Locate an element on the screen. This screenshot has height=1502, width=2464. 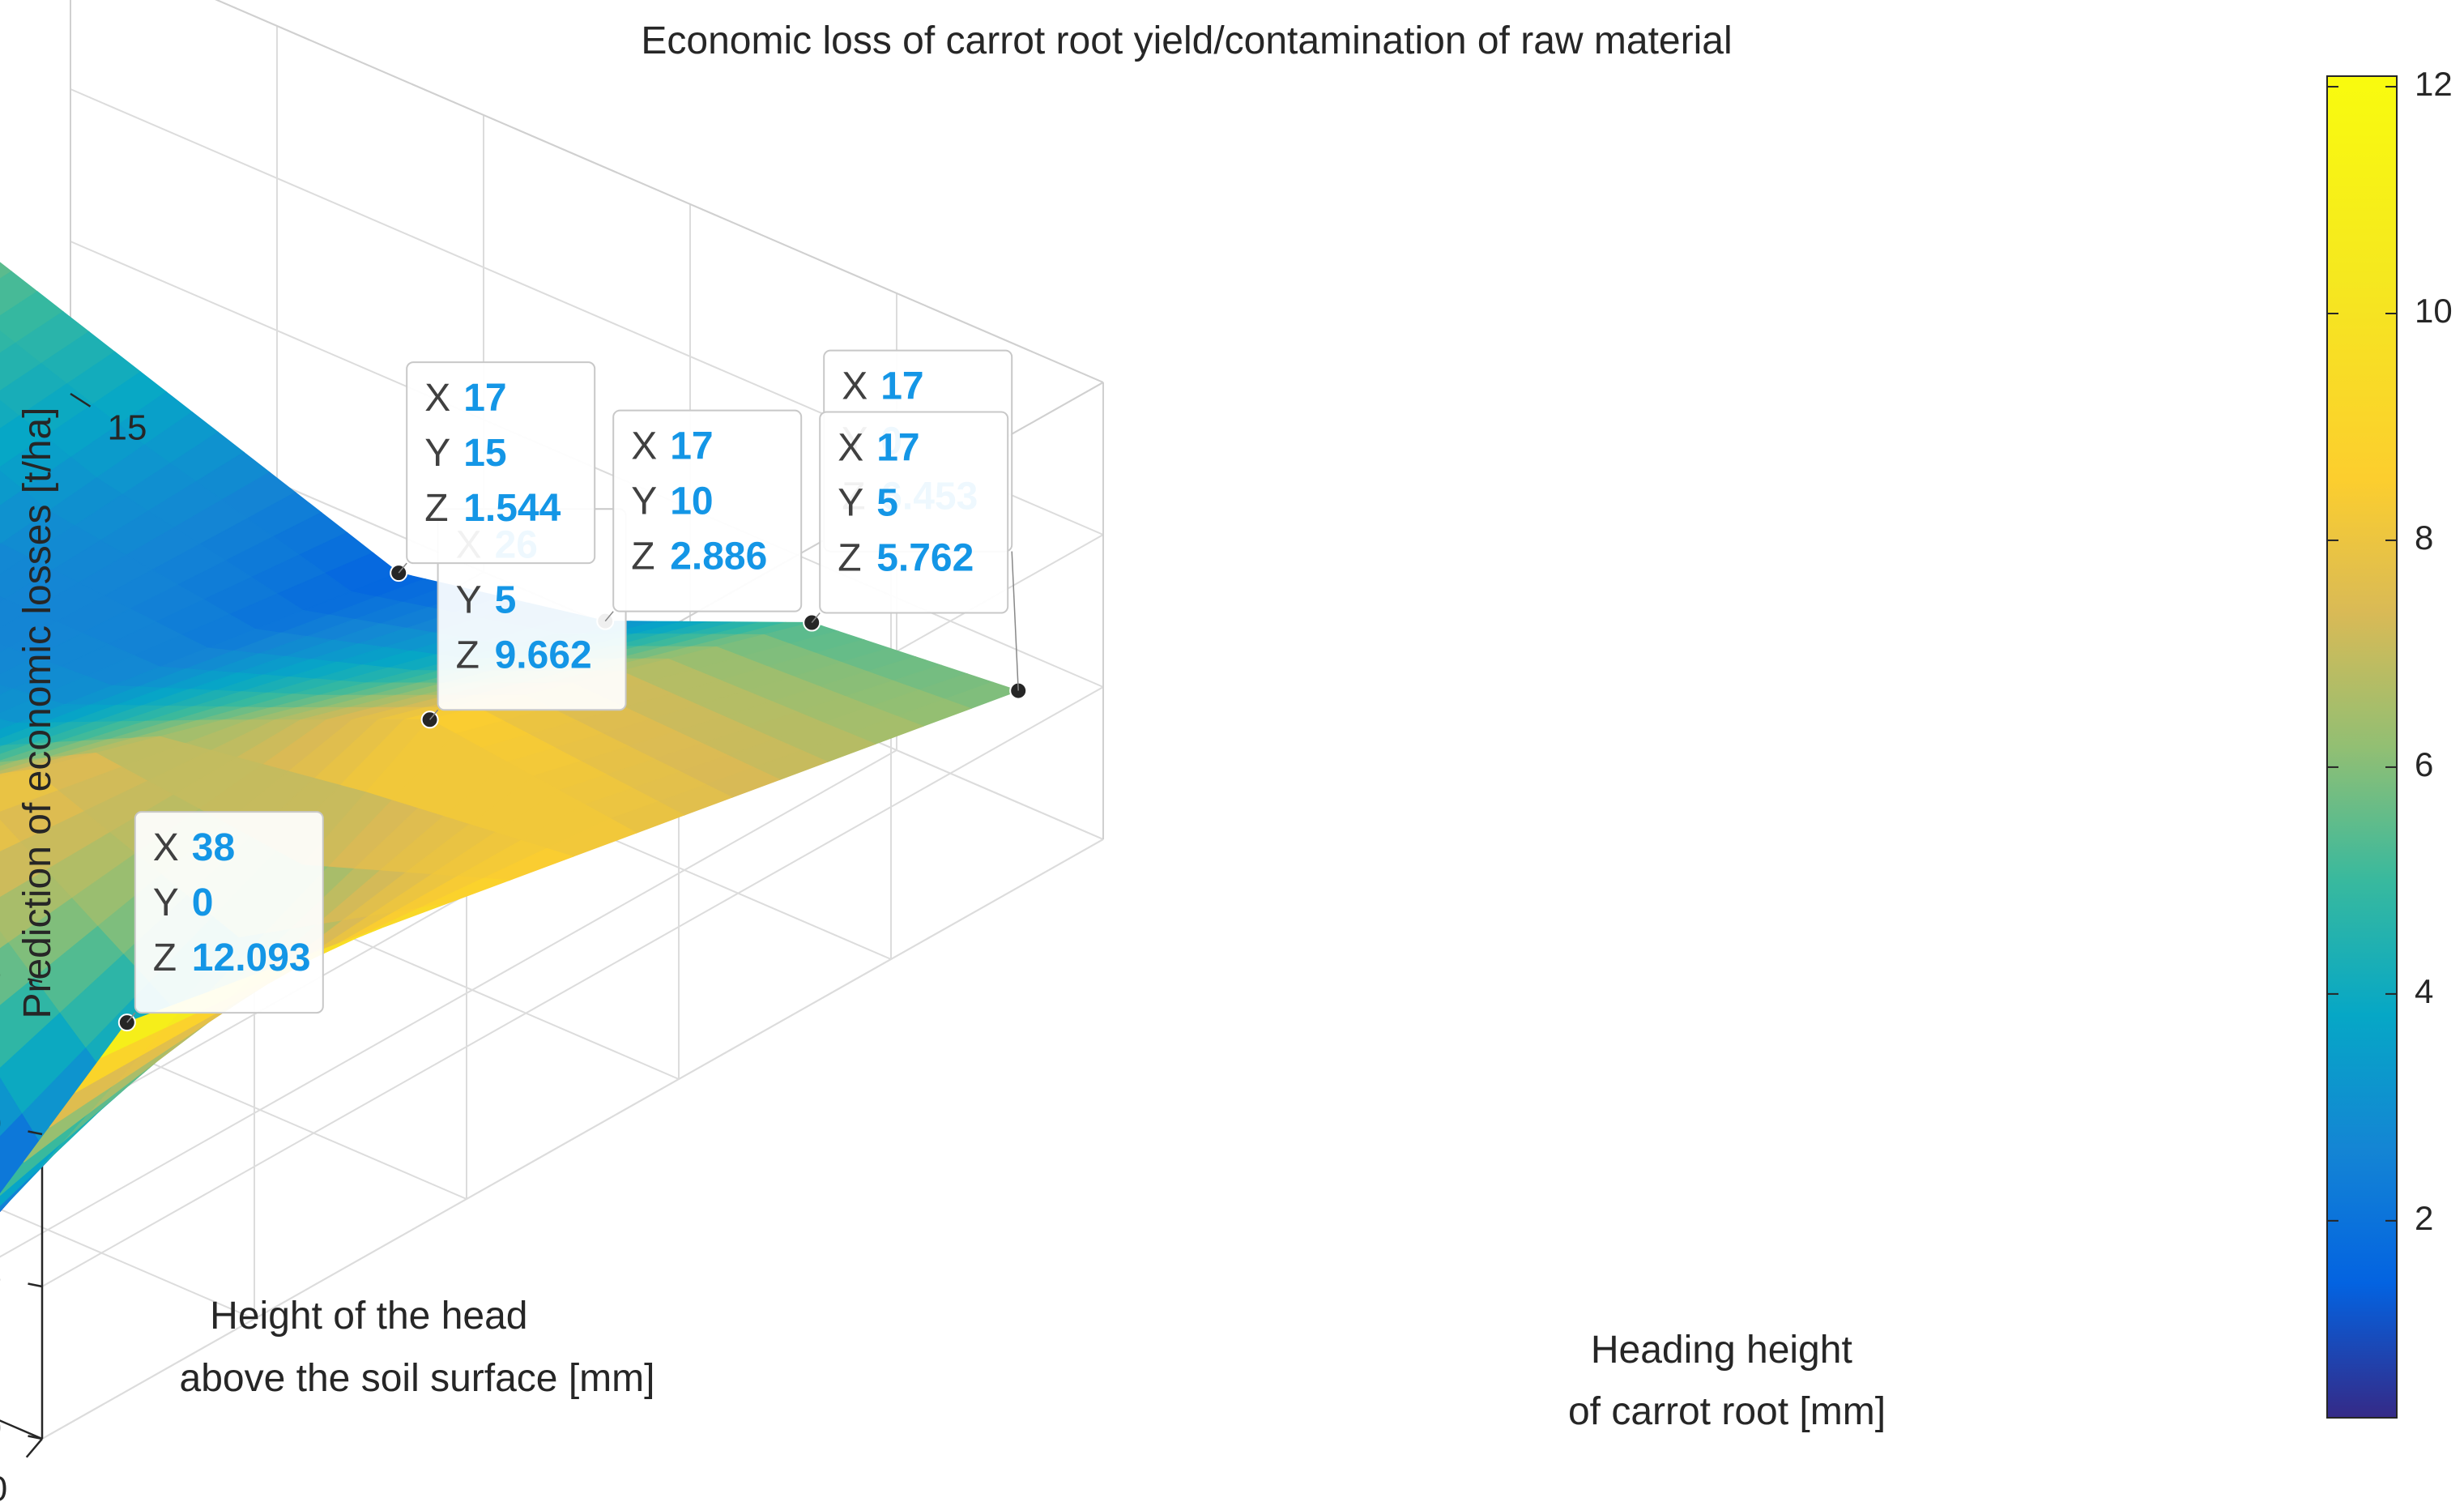
datatip-value: 1.544 is located at coordinates (512, 508).